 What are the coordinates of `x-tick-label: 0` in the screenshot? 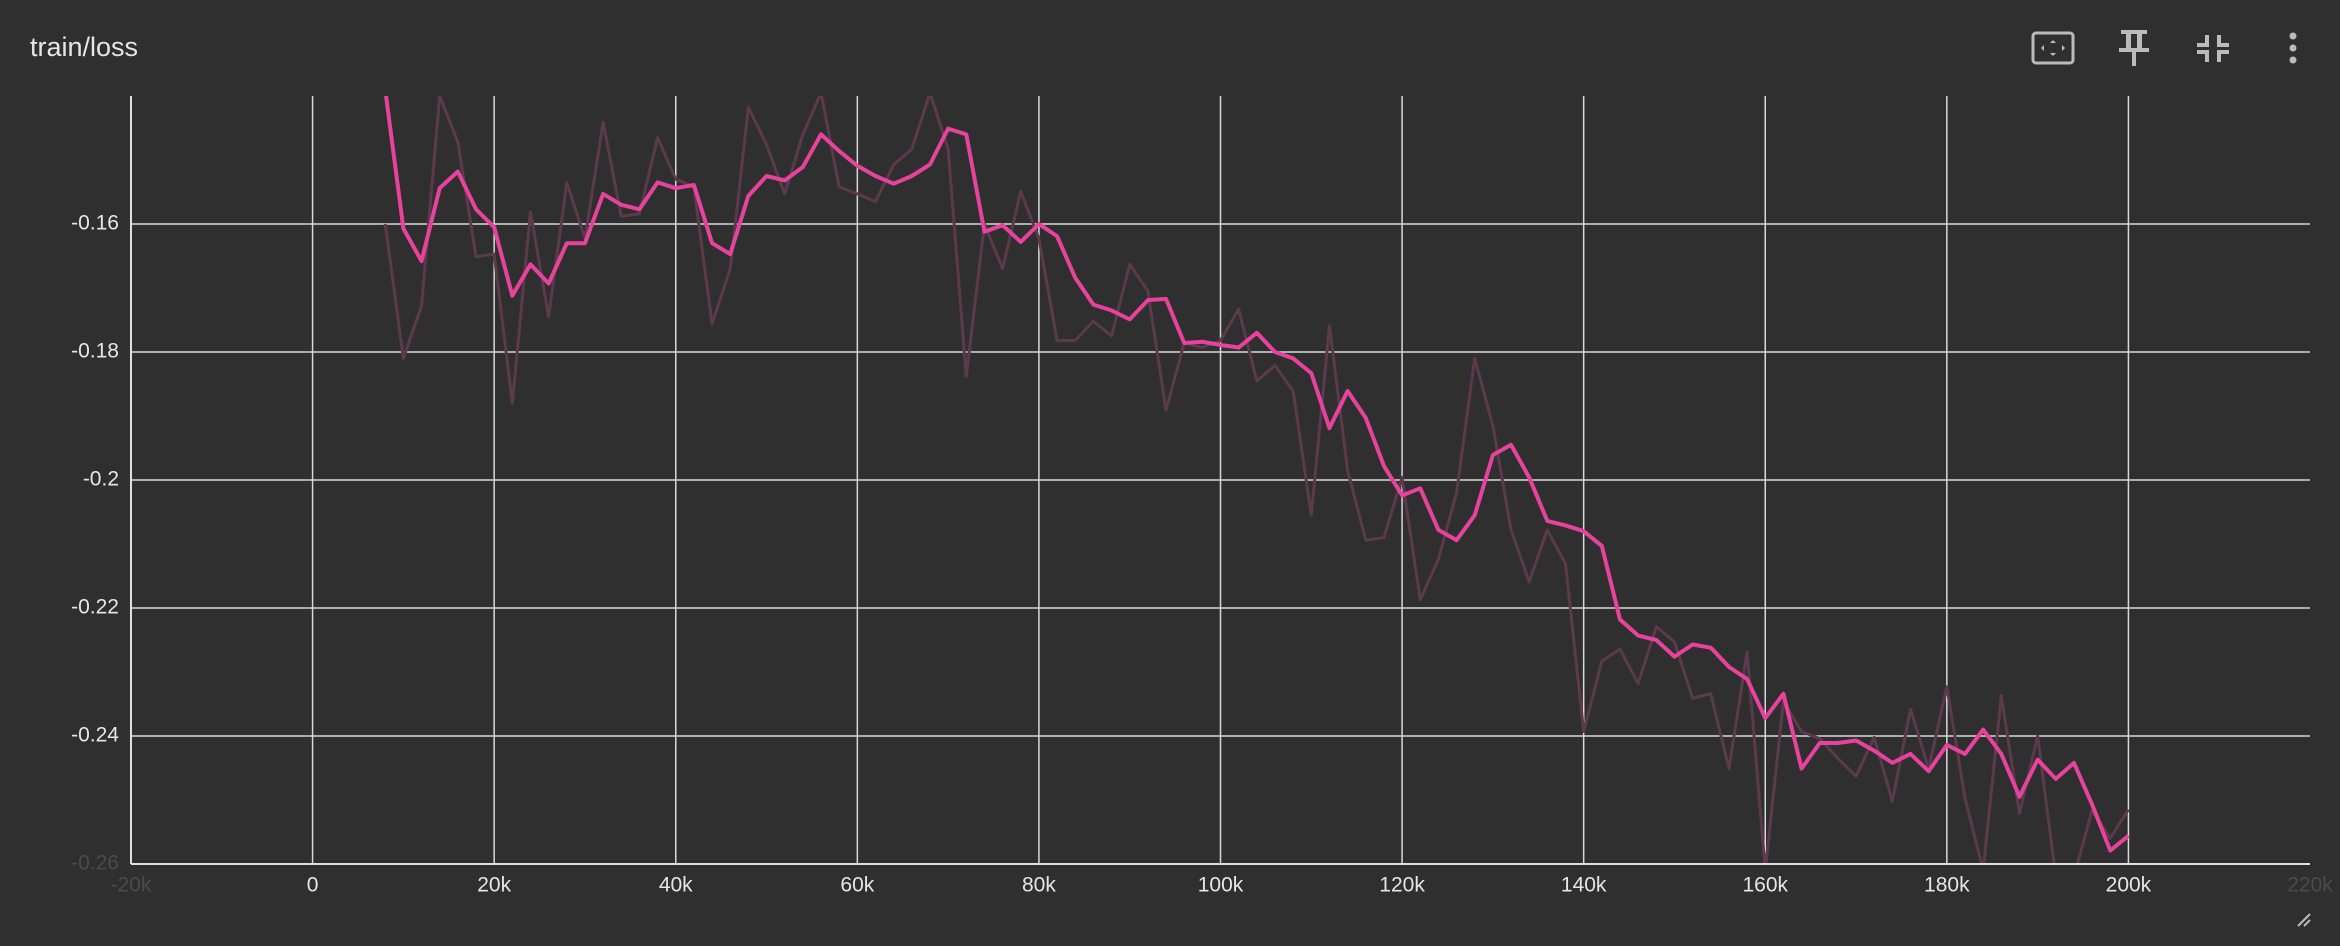 It's located at (313, 885).